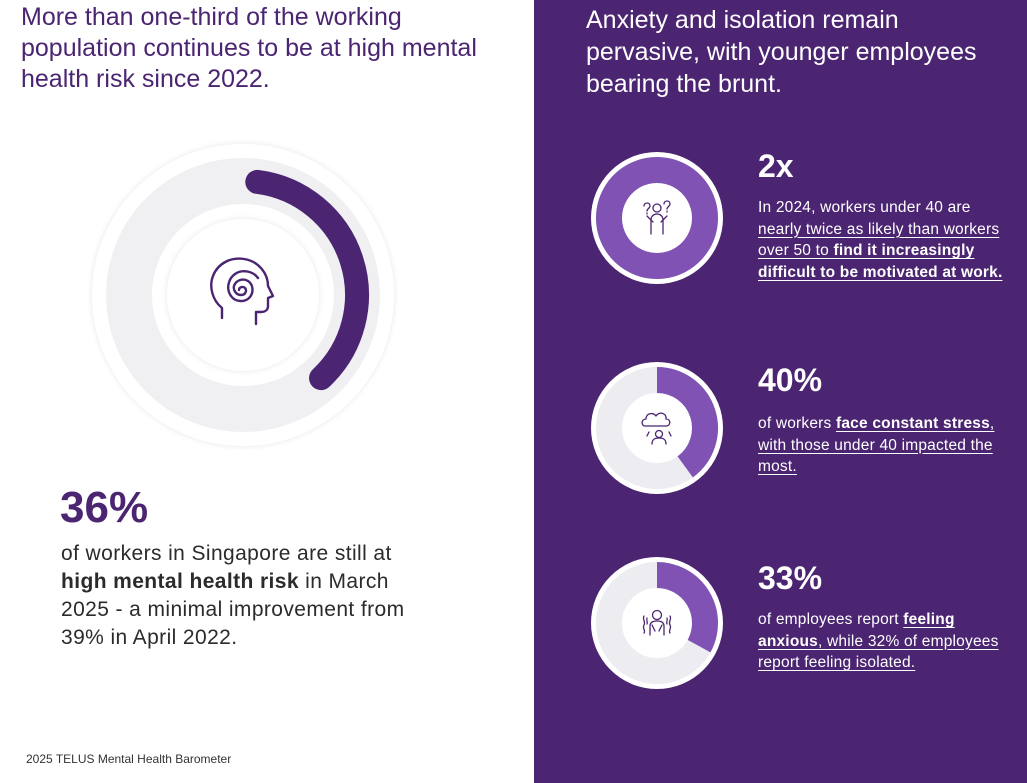 Image resolution: width=1027 pixels, height=783 pixels. What do you see at coordinates (913, 423) in the screenshot?
I see `item-text-2-b: face constant stress` at bounding box center [913, 423].